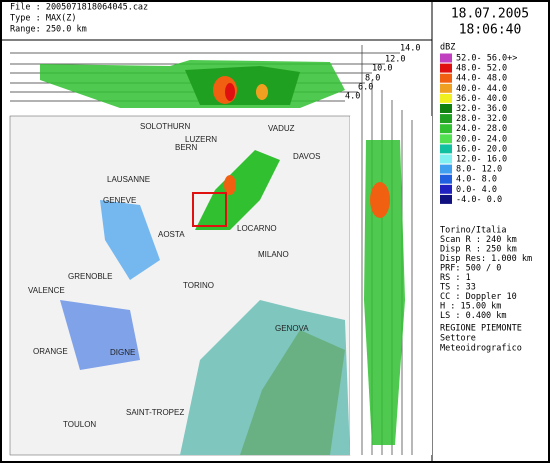  Describe the element at coordinates (395, 60) in the screenshot. I see `height-label: 12.0` at that location.